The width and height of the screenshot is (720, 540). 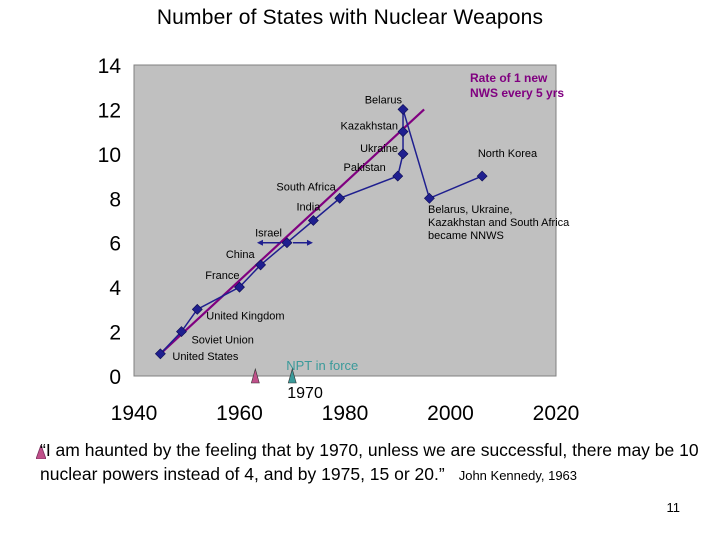 I want to click on jfk-quote-icon, so click(x=41, y=452).